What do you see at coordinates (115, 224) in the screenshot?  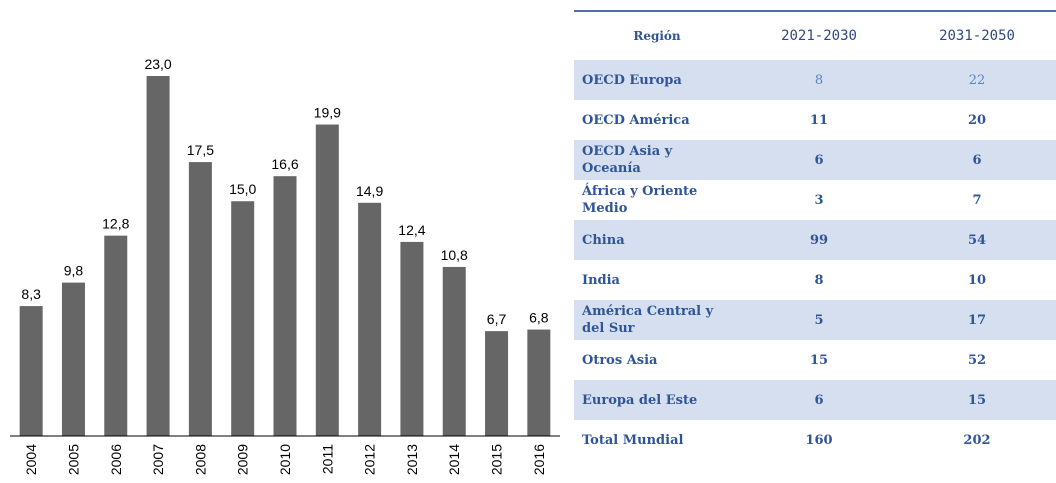 I see `data-label: 12,8` at bounding box center [115, 224].